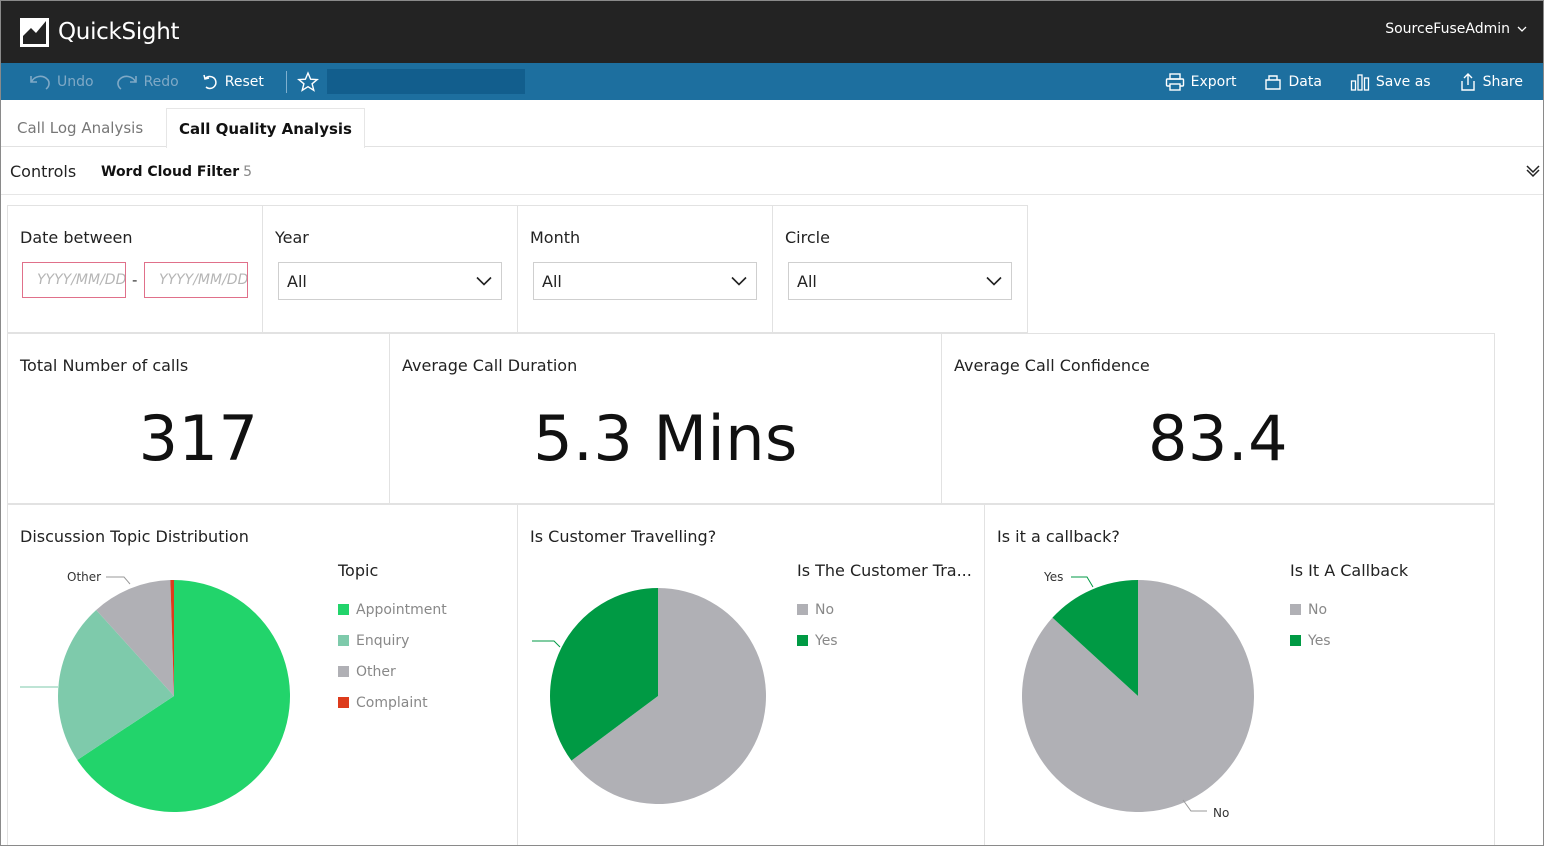 Image resolution: width=1544 pixels, height=846 pixels. What do you see at coordinates (75, 81) in the screenshot?
I see `undo-label: Undo` at bounding box center [75, 81].